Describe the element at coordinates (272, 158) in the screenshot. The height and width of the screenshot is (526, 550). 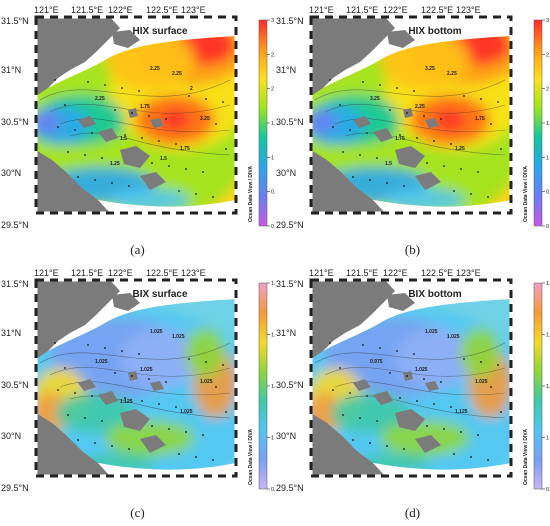
I see `colorbar-tick-label: 1` at that location.